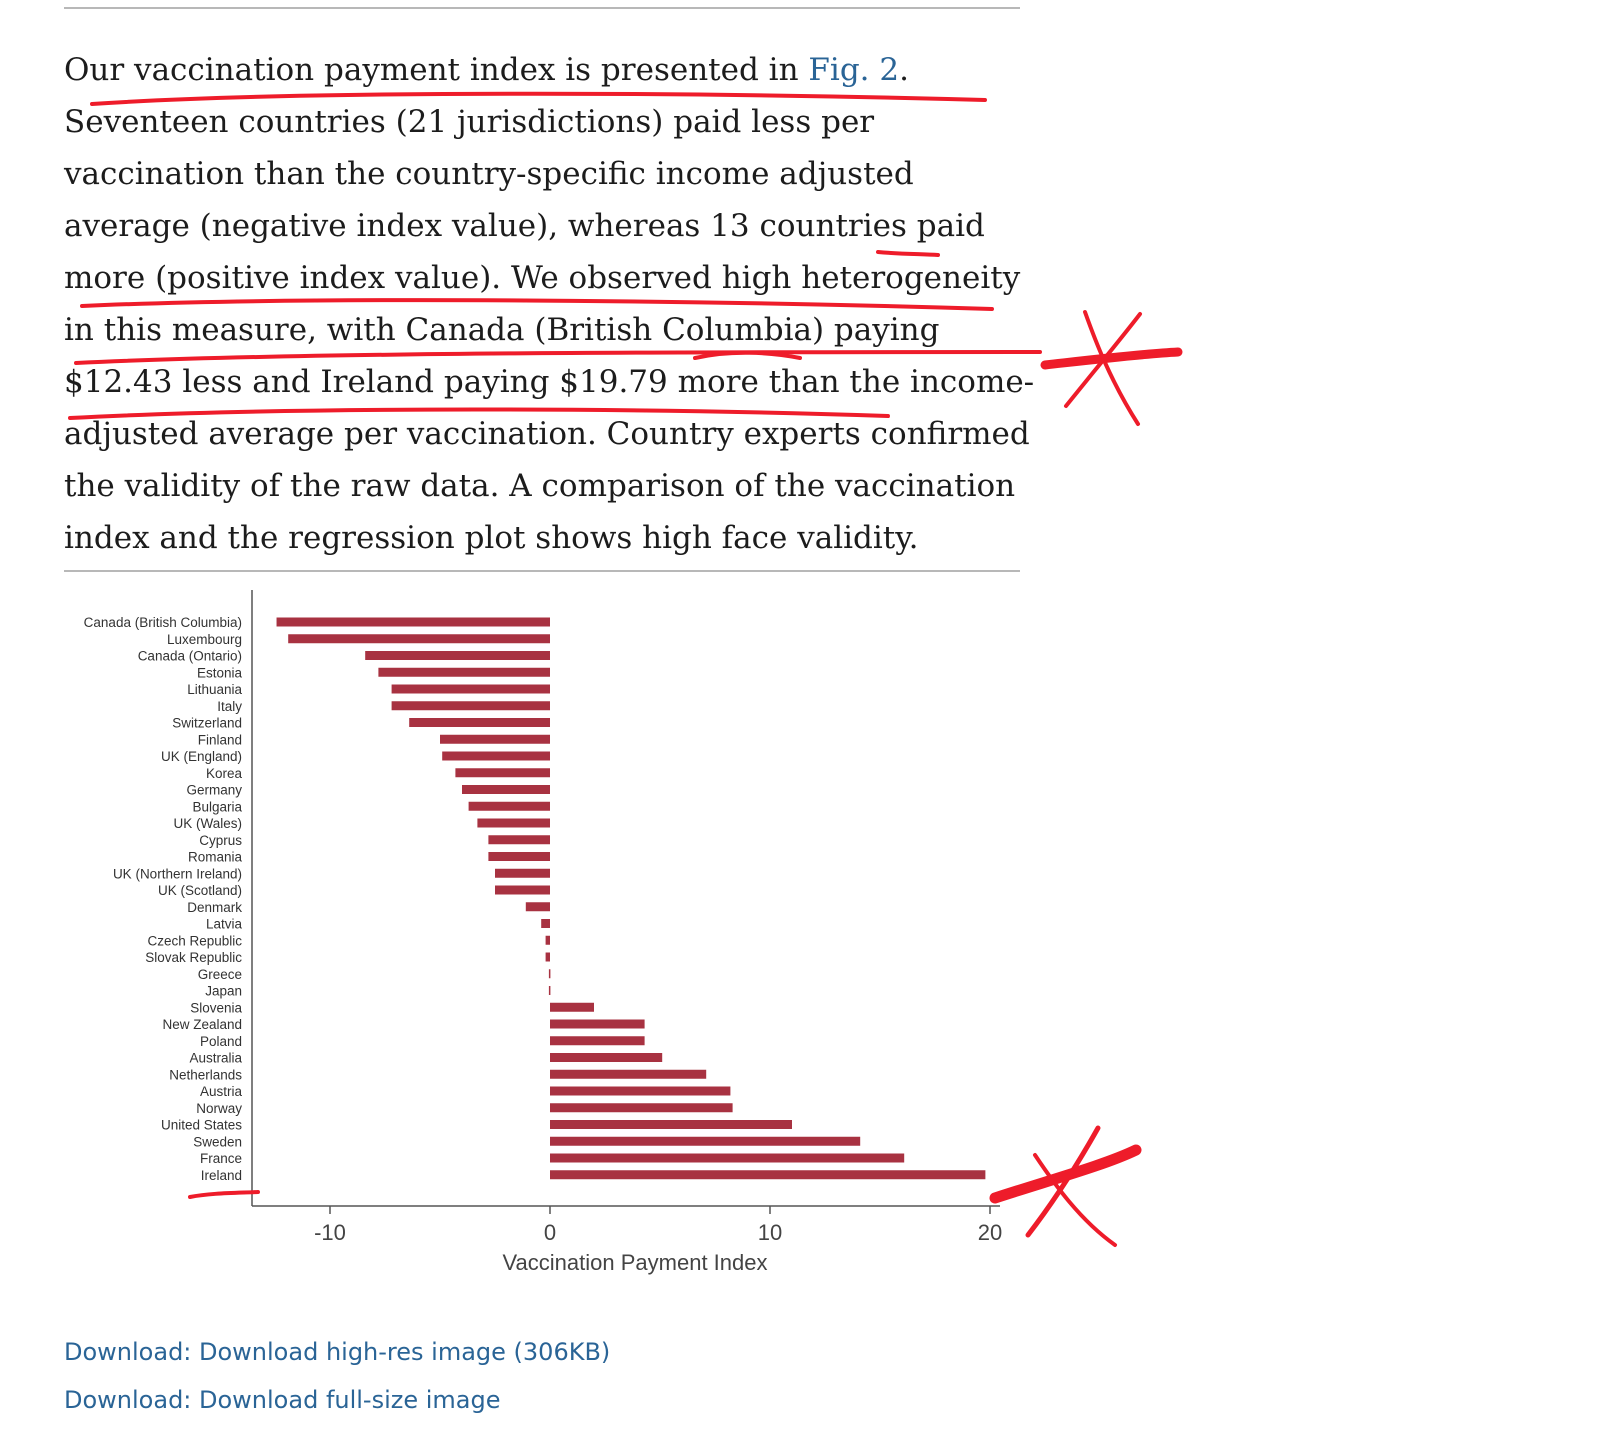 This screenshot has height=1435, width=1620. Describe the element at coordinates (509, 806) in the screenshot. I see `bar-bulgaria` at that location.